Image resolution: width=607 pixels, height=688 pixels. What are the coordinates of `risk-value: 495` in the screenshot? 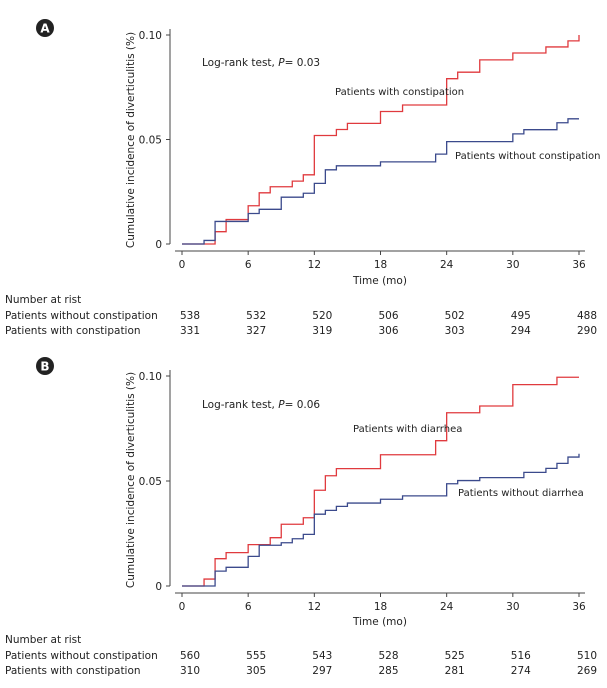 It's located at (521, 316).